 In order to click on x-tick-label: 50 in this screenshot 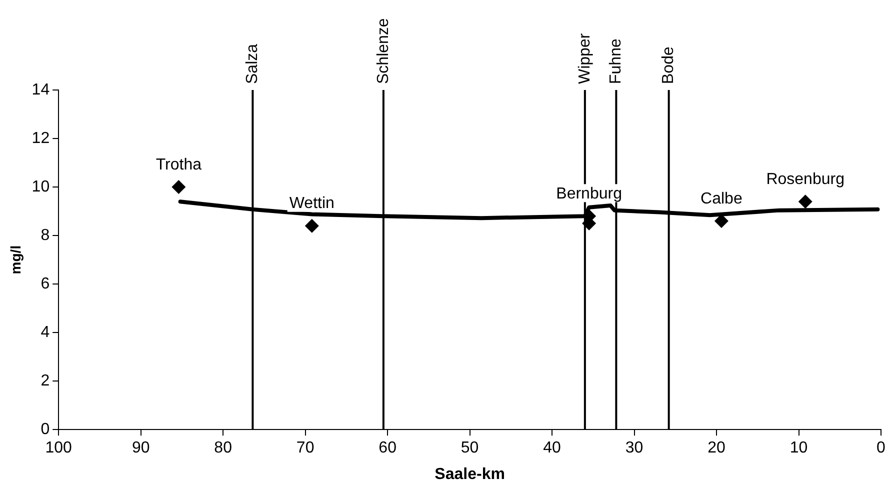, I will do `click(469, 448)`.